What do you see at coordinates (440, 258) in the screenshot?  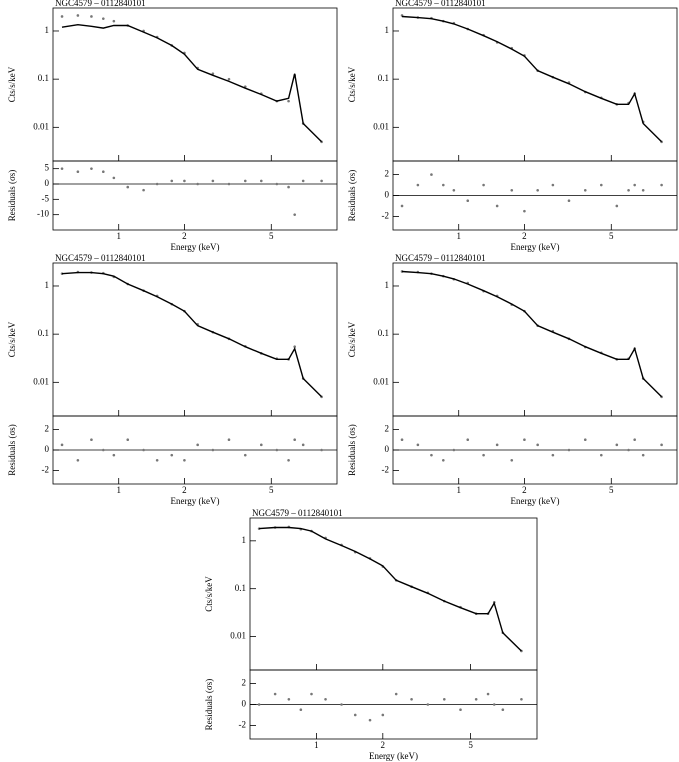 I see `panel-title: NGC4579 – 0112840101` at bounding box center [440, 258].